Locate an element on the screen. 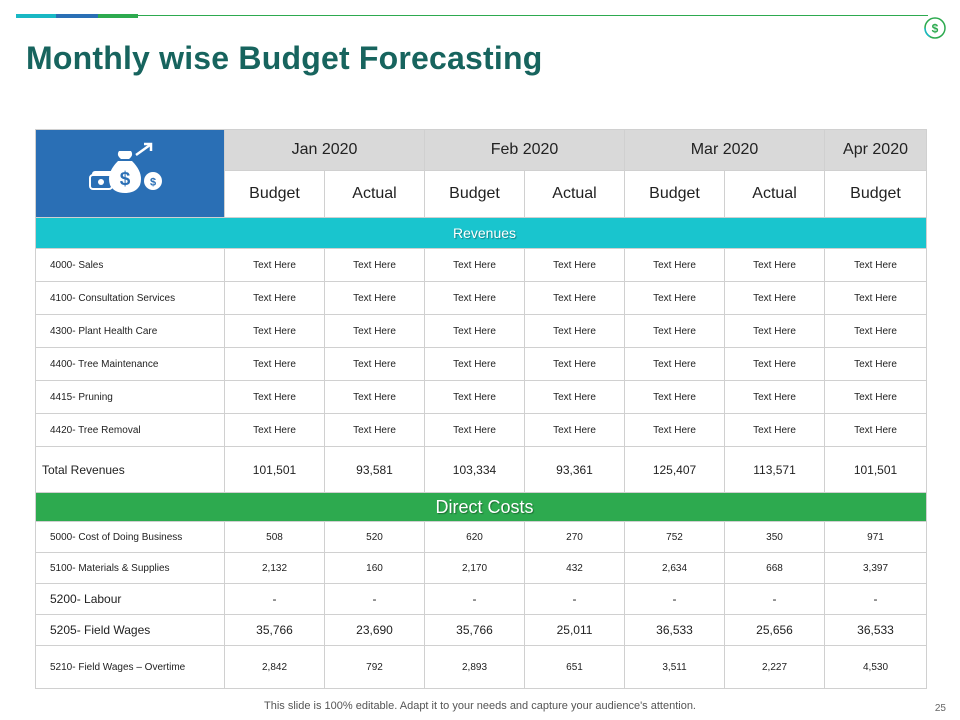 The width and height of the screenshot is (960, 720). section-revenues-label: Revenues is located at coordinates (481, 233).